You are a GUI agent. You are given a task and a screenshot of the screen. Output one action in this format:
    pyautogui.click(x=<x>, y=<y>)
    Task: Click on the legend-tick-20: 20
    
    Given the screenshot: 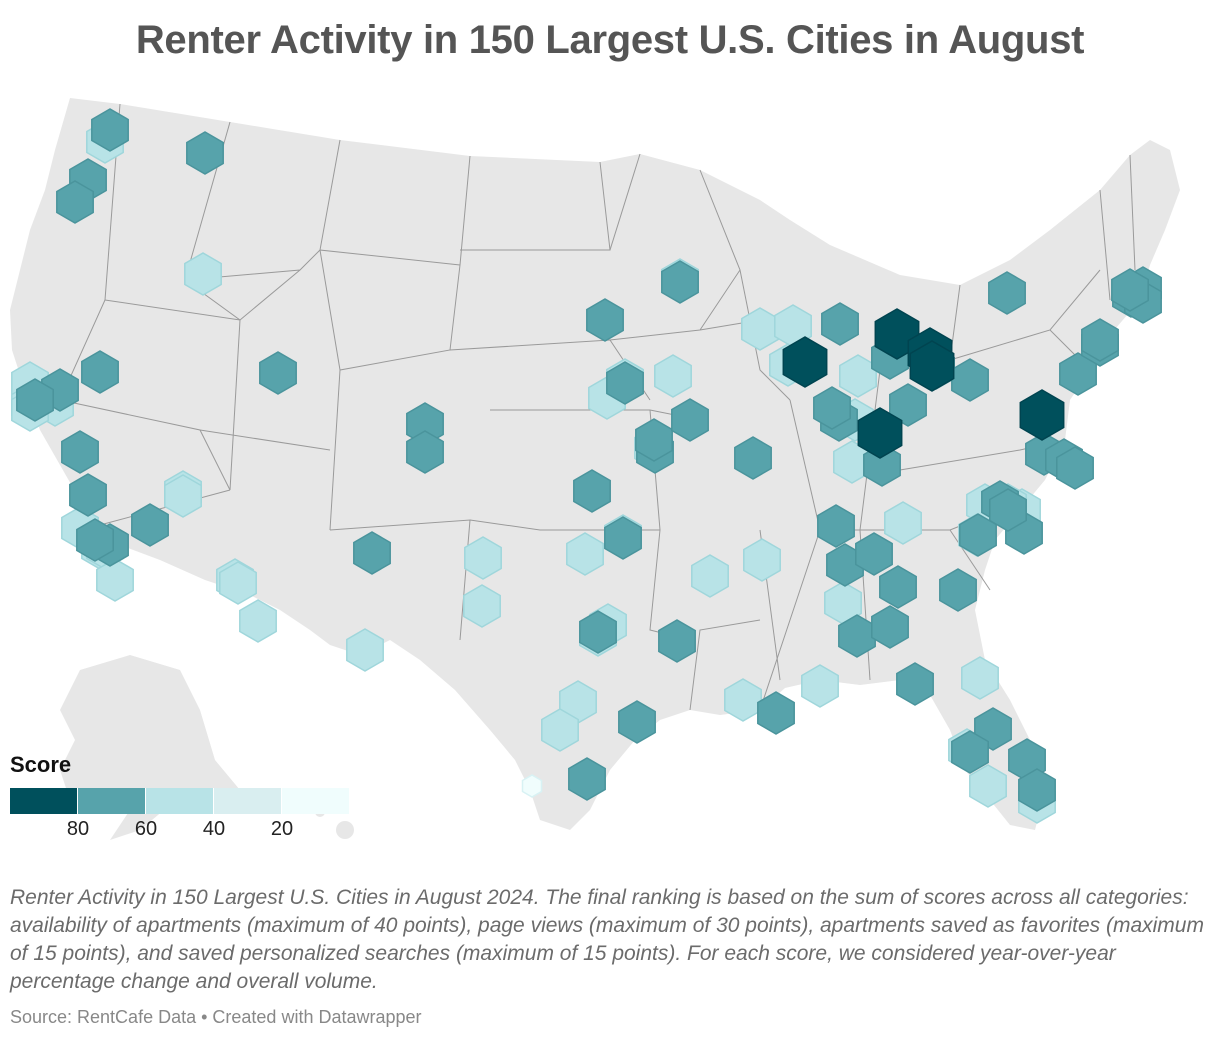 What is the action you would take?
    pyautogui.click(x=282, y=829)
    